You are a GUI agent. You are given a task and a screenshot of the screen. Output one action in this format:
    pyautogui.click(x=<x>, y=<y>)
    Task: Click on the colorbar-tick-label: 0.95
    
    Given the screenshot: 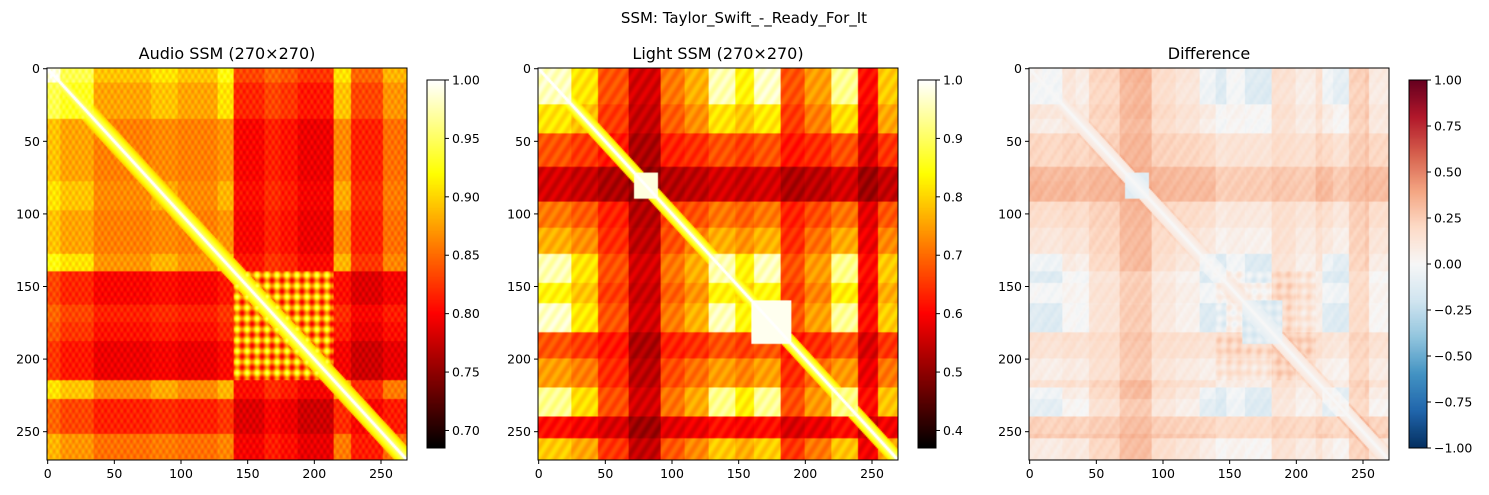 What is the action you would take?
    pyautogui.click(x=466, y=138)
    